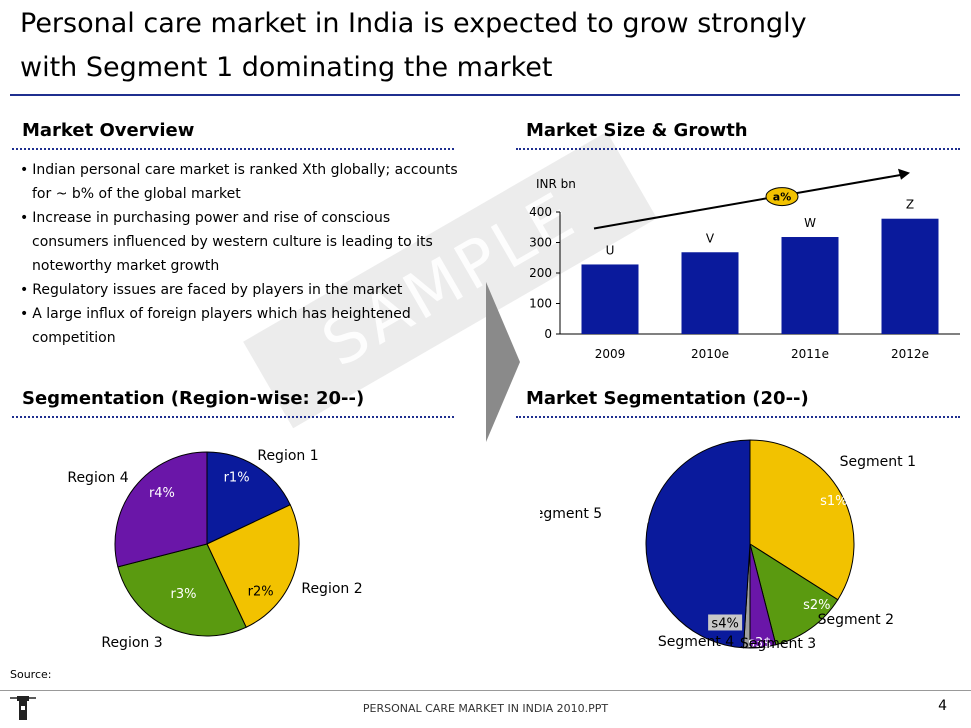  I want to click on pie-legend-label: Segment 1, so click(878, 462).